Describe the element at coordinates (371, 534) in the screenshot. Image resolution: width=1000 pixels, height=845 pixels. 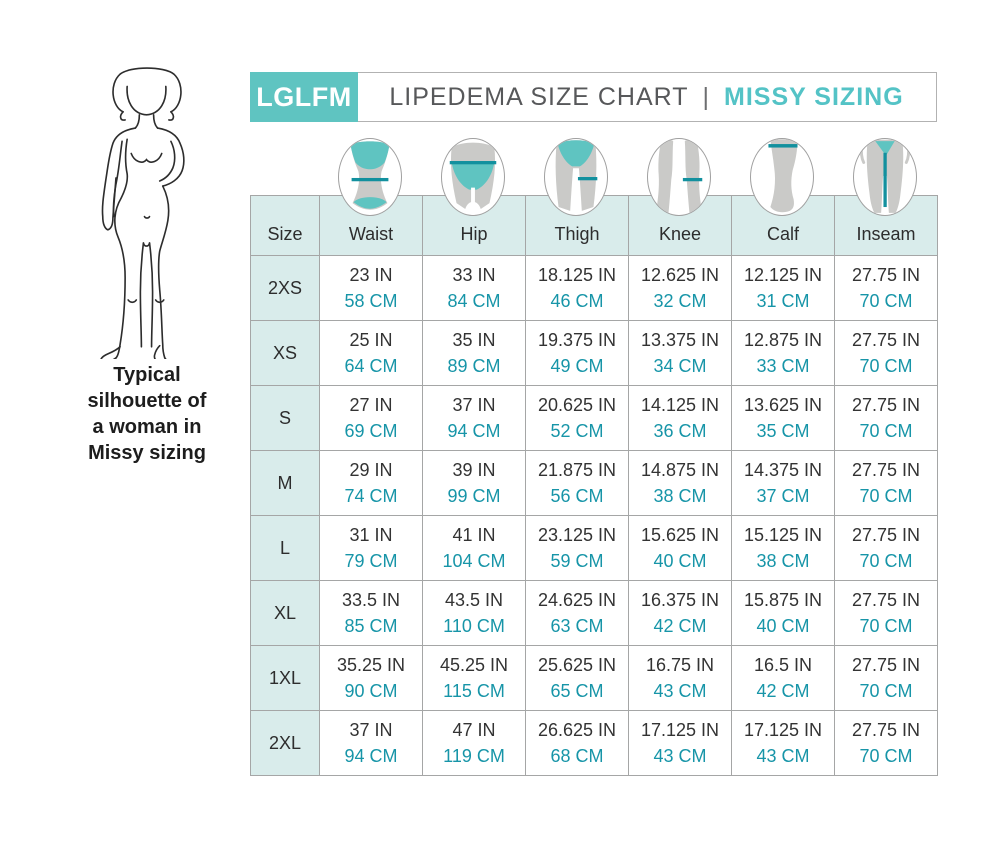
I see `inches-value: 31 IN` at that location.